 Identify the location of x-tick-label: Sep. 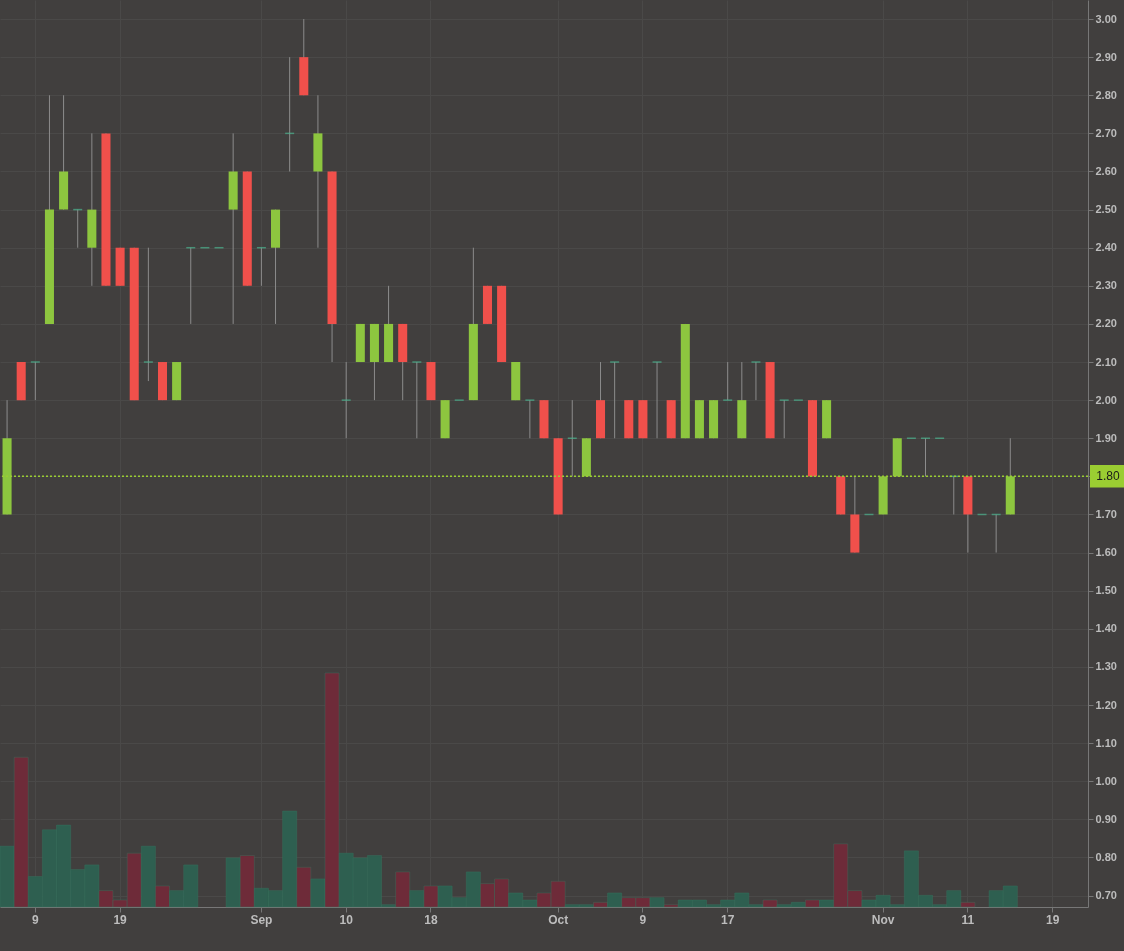
(261, 920).